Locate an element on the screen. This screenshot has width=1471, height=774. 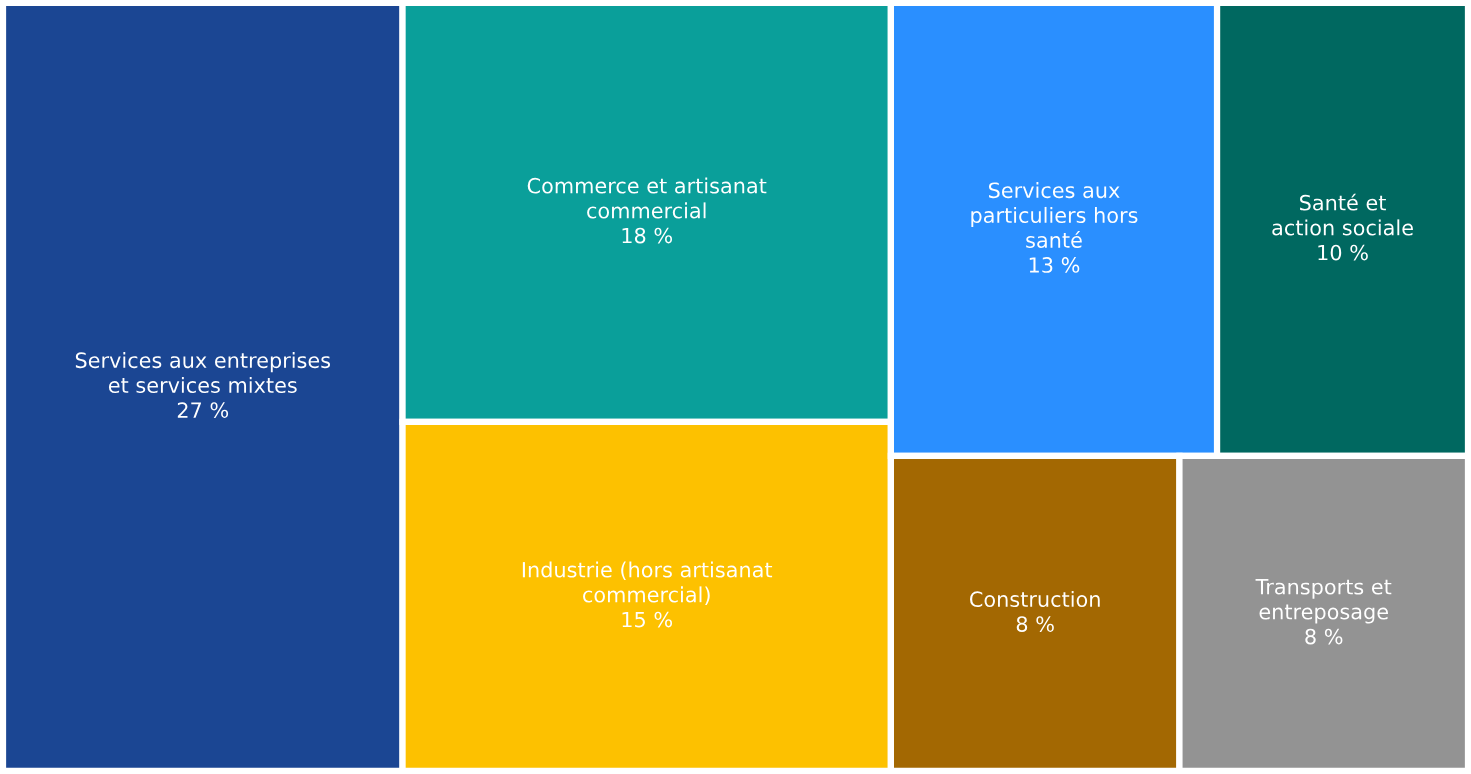
category-label: Construction is located at coordinates (1035, 599).